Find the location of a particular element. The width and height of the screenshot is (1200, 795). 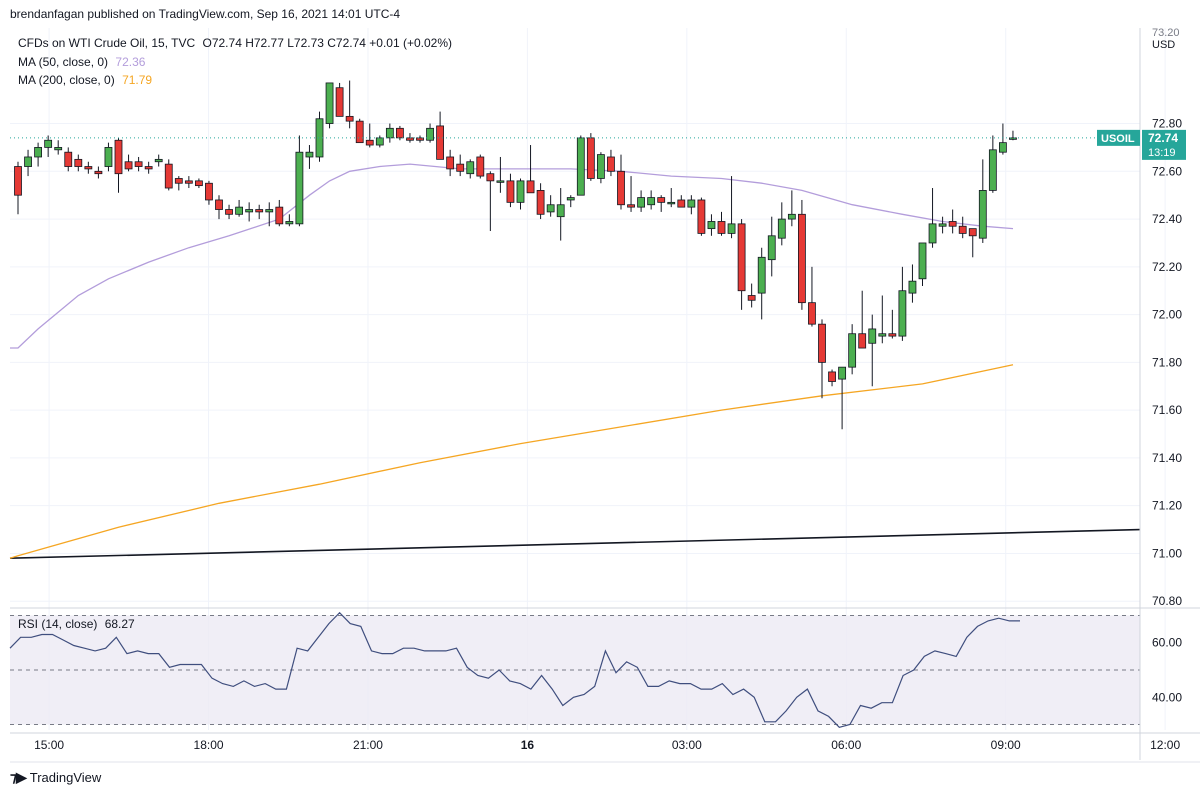

y-tick-label: 71.60 is located at coordinates (1167, 410).